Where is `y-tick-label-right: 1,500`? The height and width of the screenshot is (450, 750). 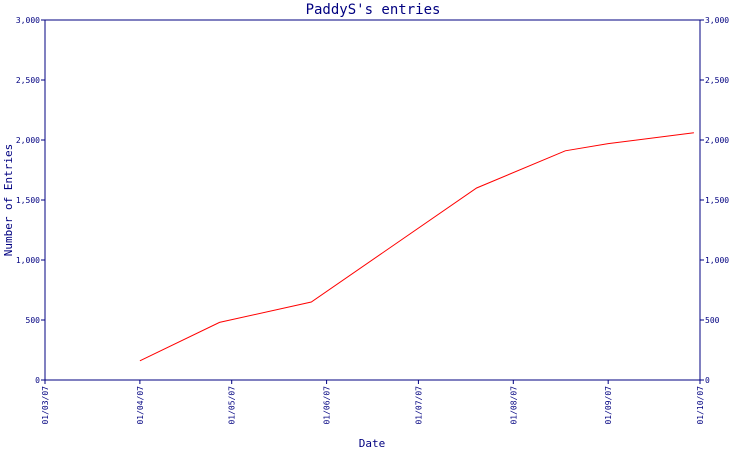
y-tick-label-right: 1,500 is located at coordinates (717, 200).